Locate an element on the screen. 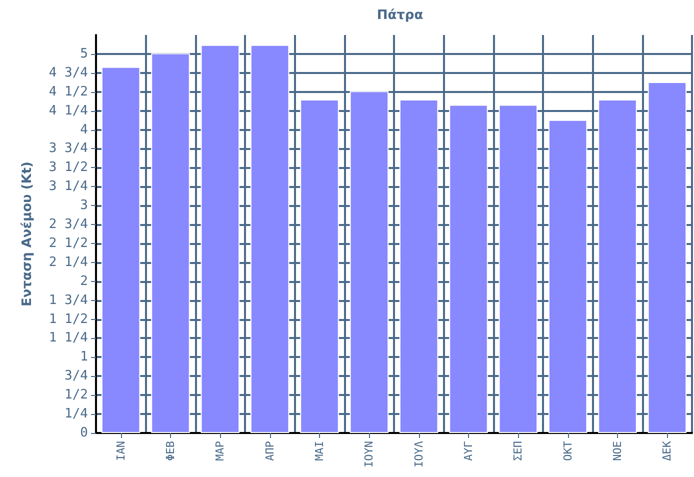 The height and width of the screenshot is (477, 694). x-tick-label: ΙΟΥΝ is located at coordinates (369, 454).